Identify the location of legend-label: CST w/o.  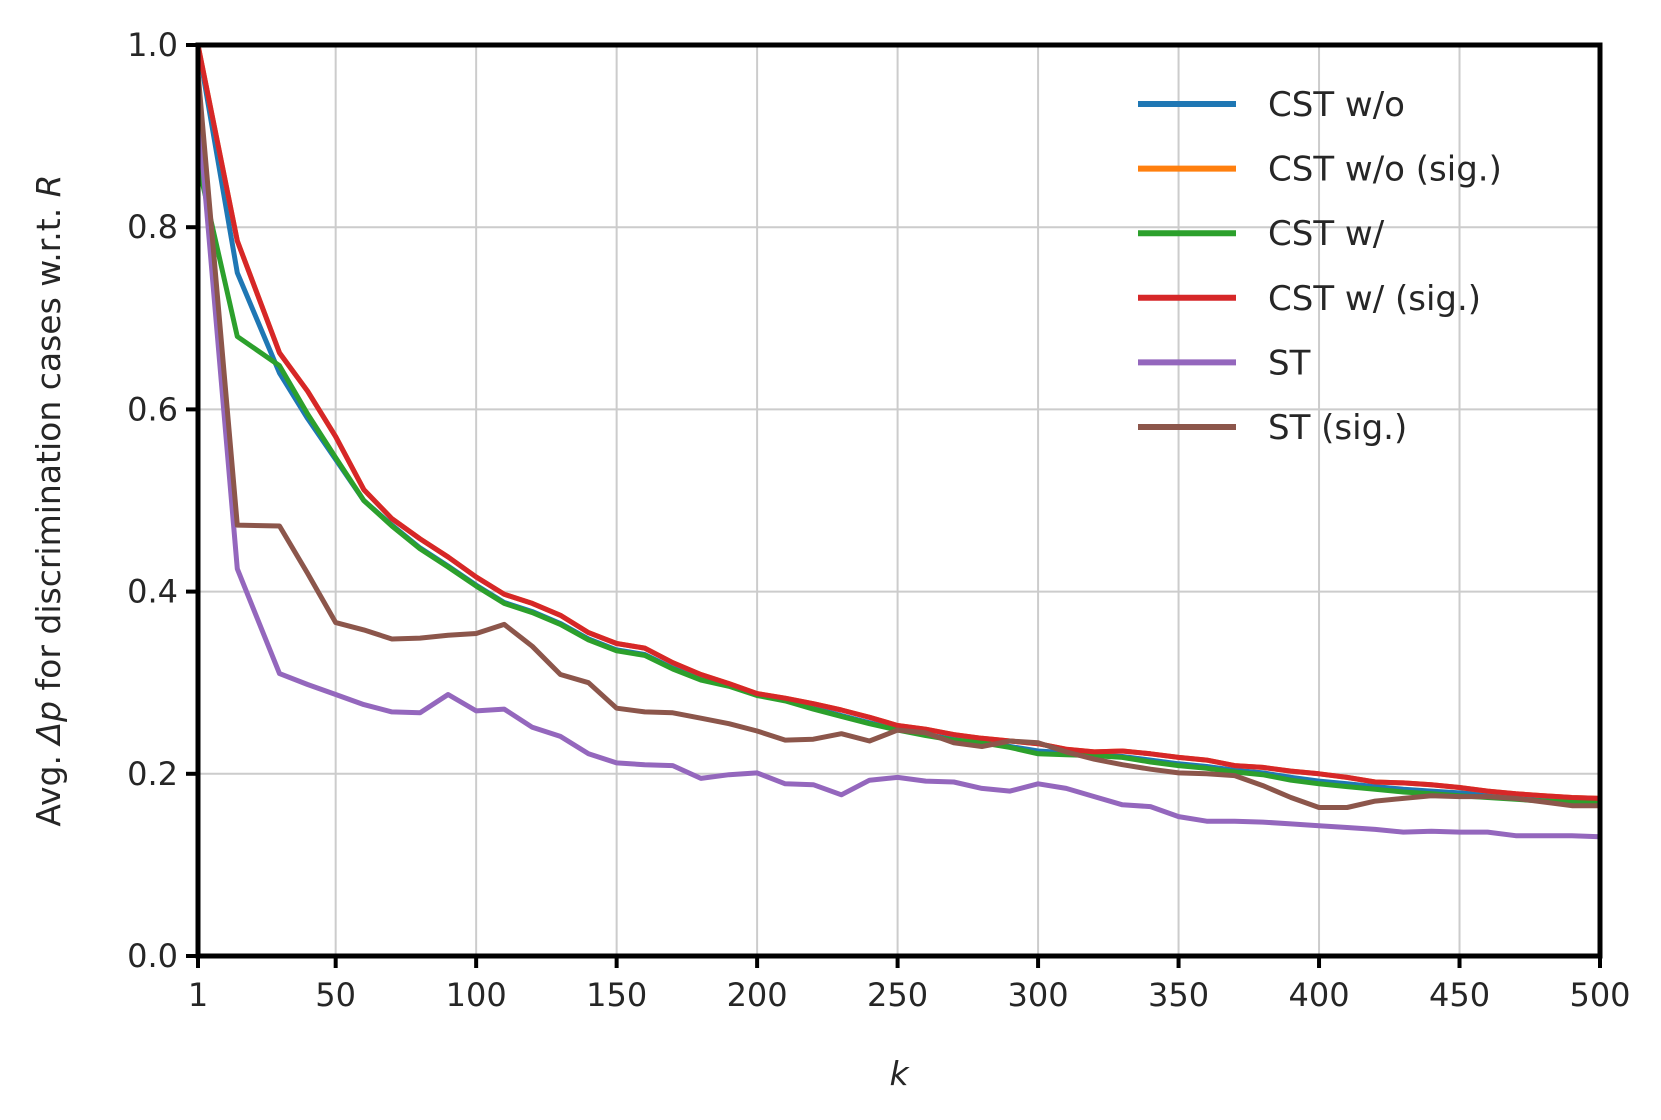
(1336, 105).